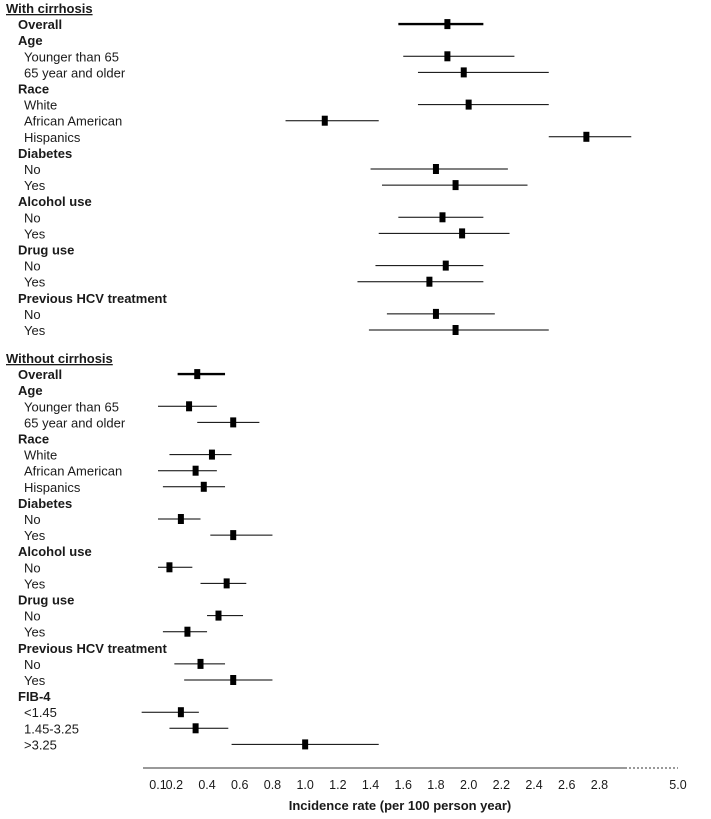 The width and height of the screenshot is (711, 819). Describe the element at coordinates (49, 8) in the screenshot. I see `section-title: With cirrhosis` at that location.